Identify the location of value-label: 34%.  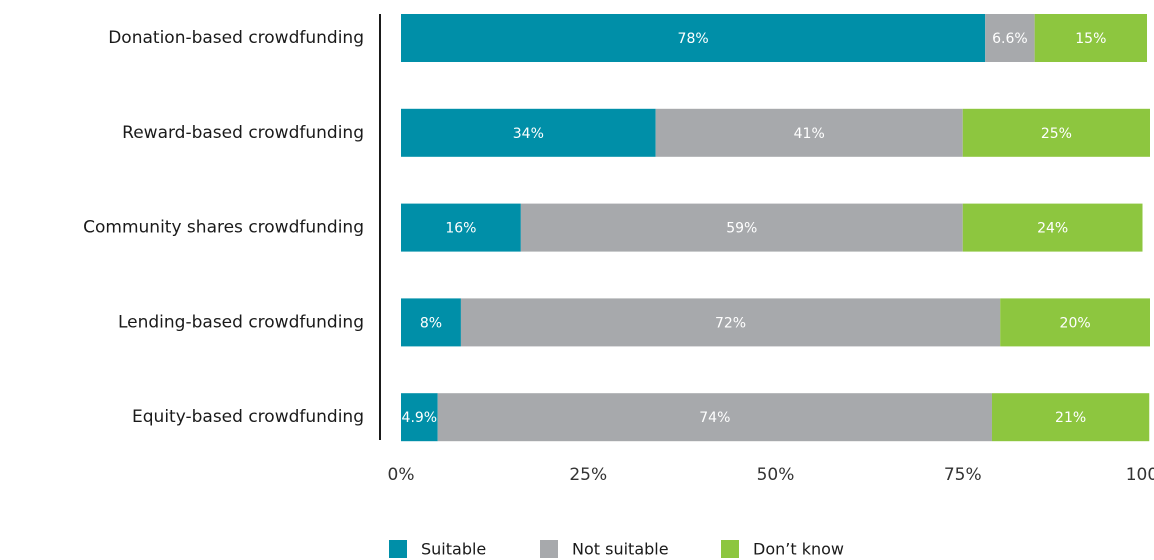
(528, 134).